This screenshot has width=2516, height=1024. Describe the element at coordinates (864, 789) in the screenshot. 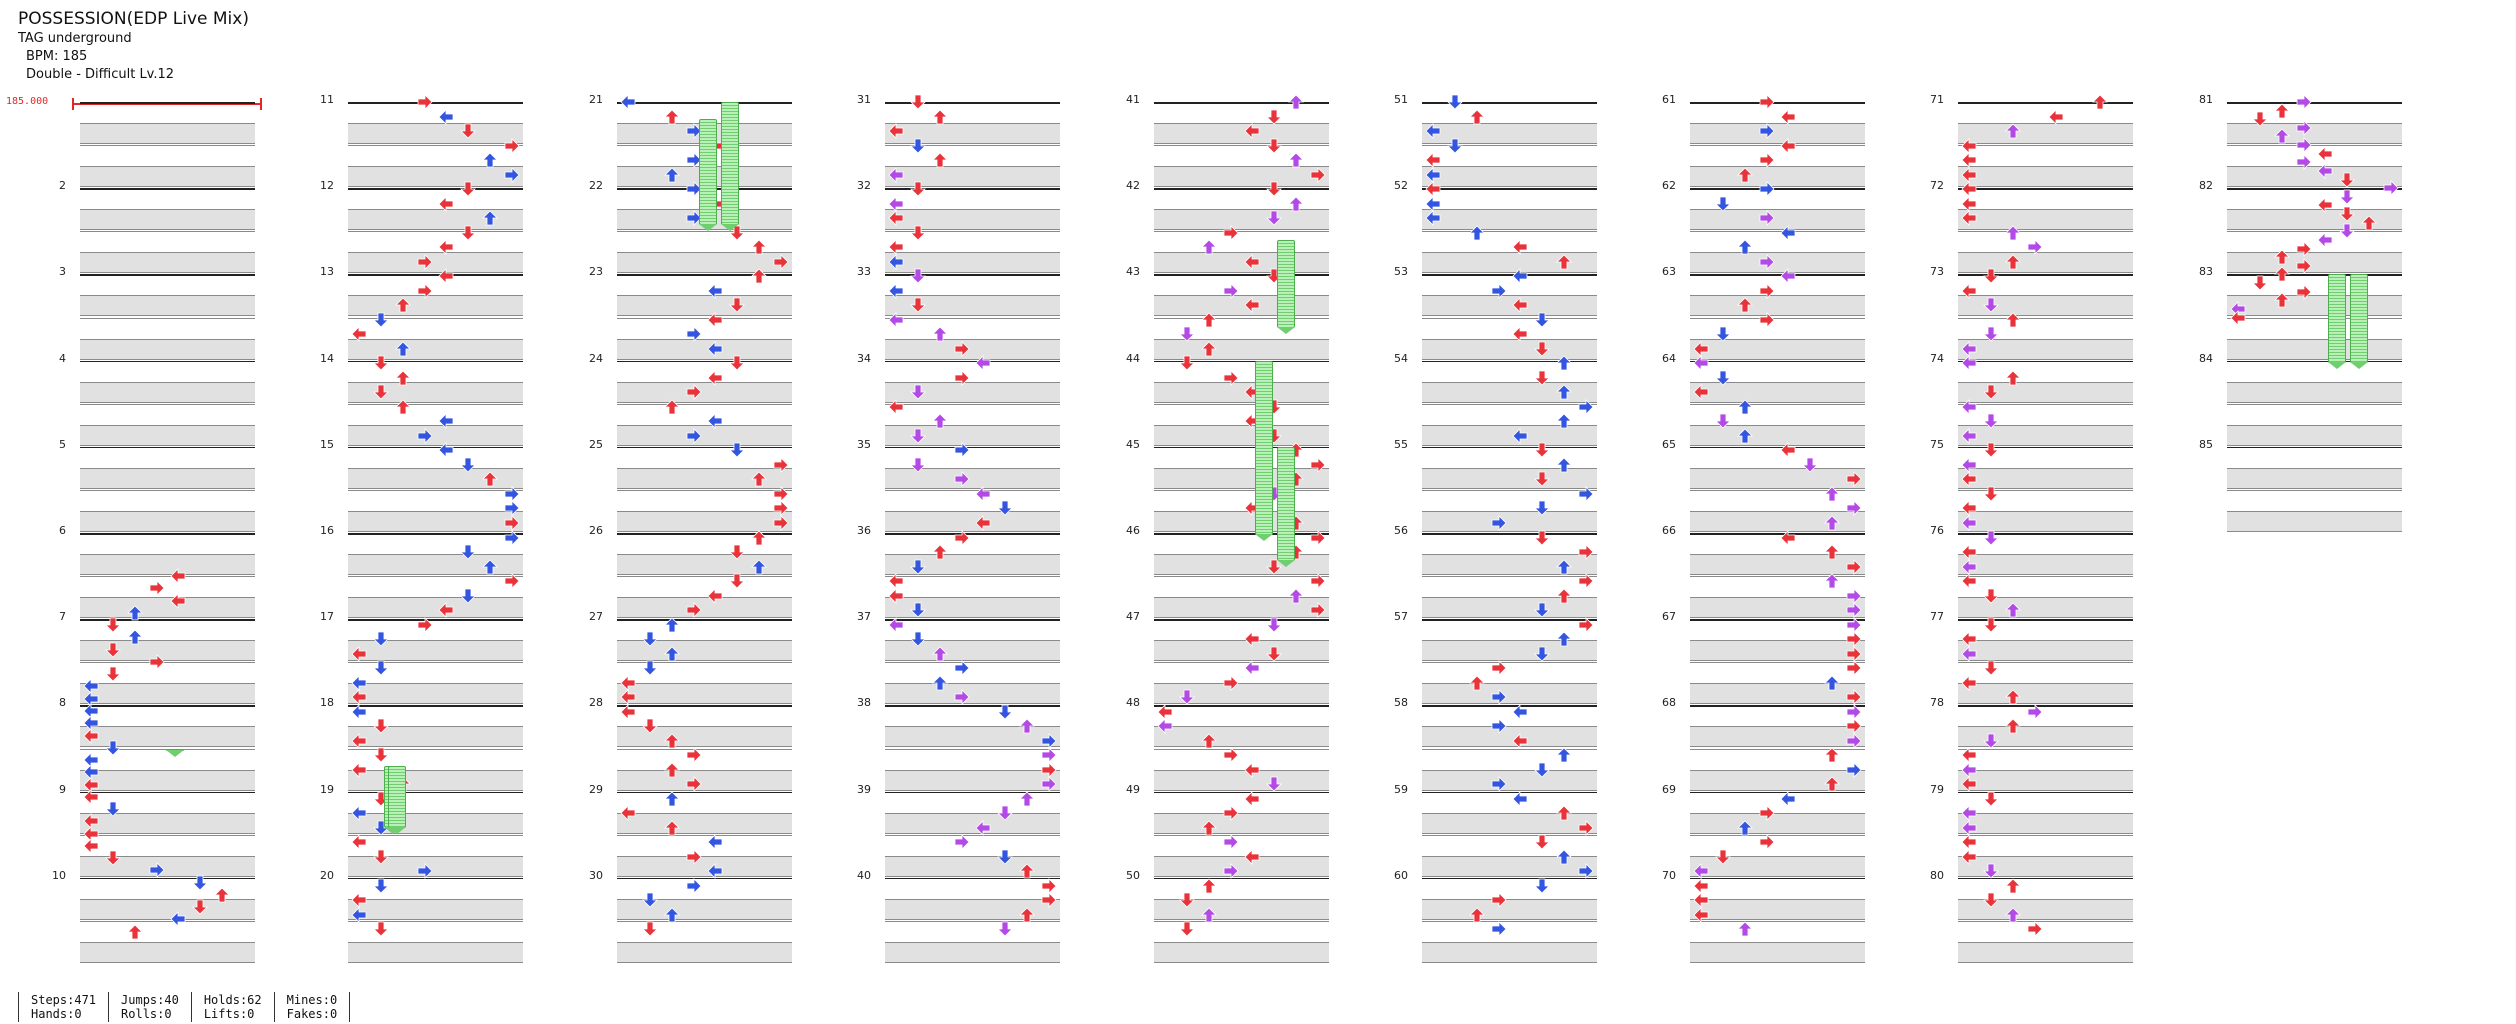

I see `measure-number: 39` at that location.